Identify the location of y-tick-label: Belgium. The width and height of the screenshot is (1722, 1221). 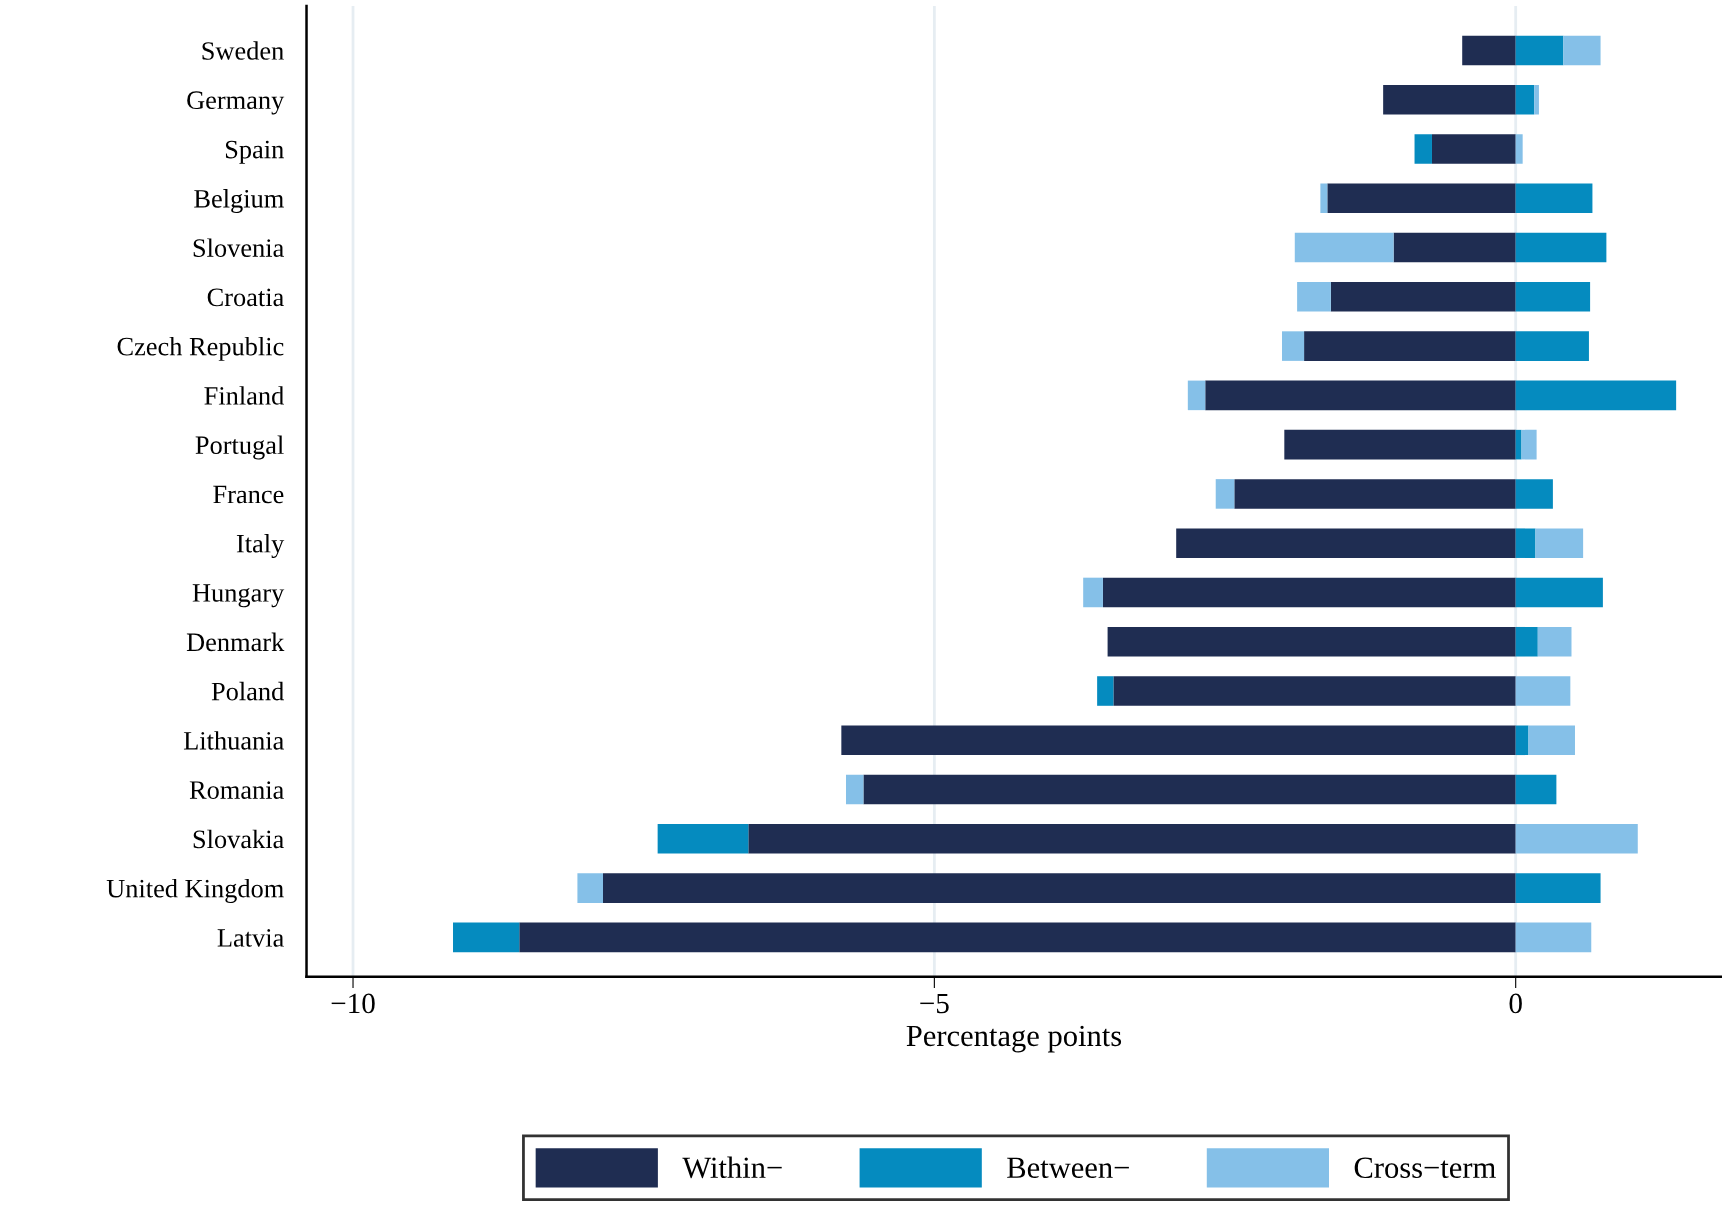
(239, 201).